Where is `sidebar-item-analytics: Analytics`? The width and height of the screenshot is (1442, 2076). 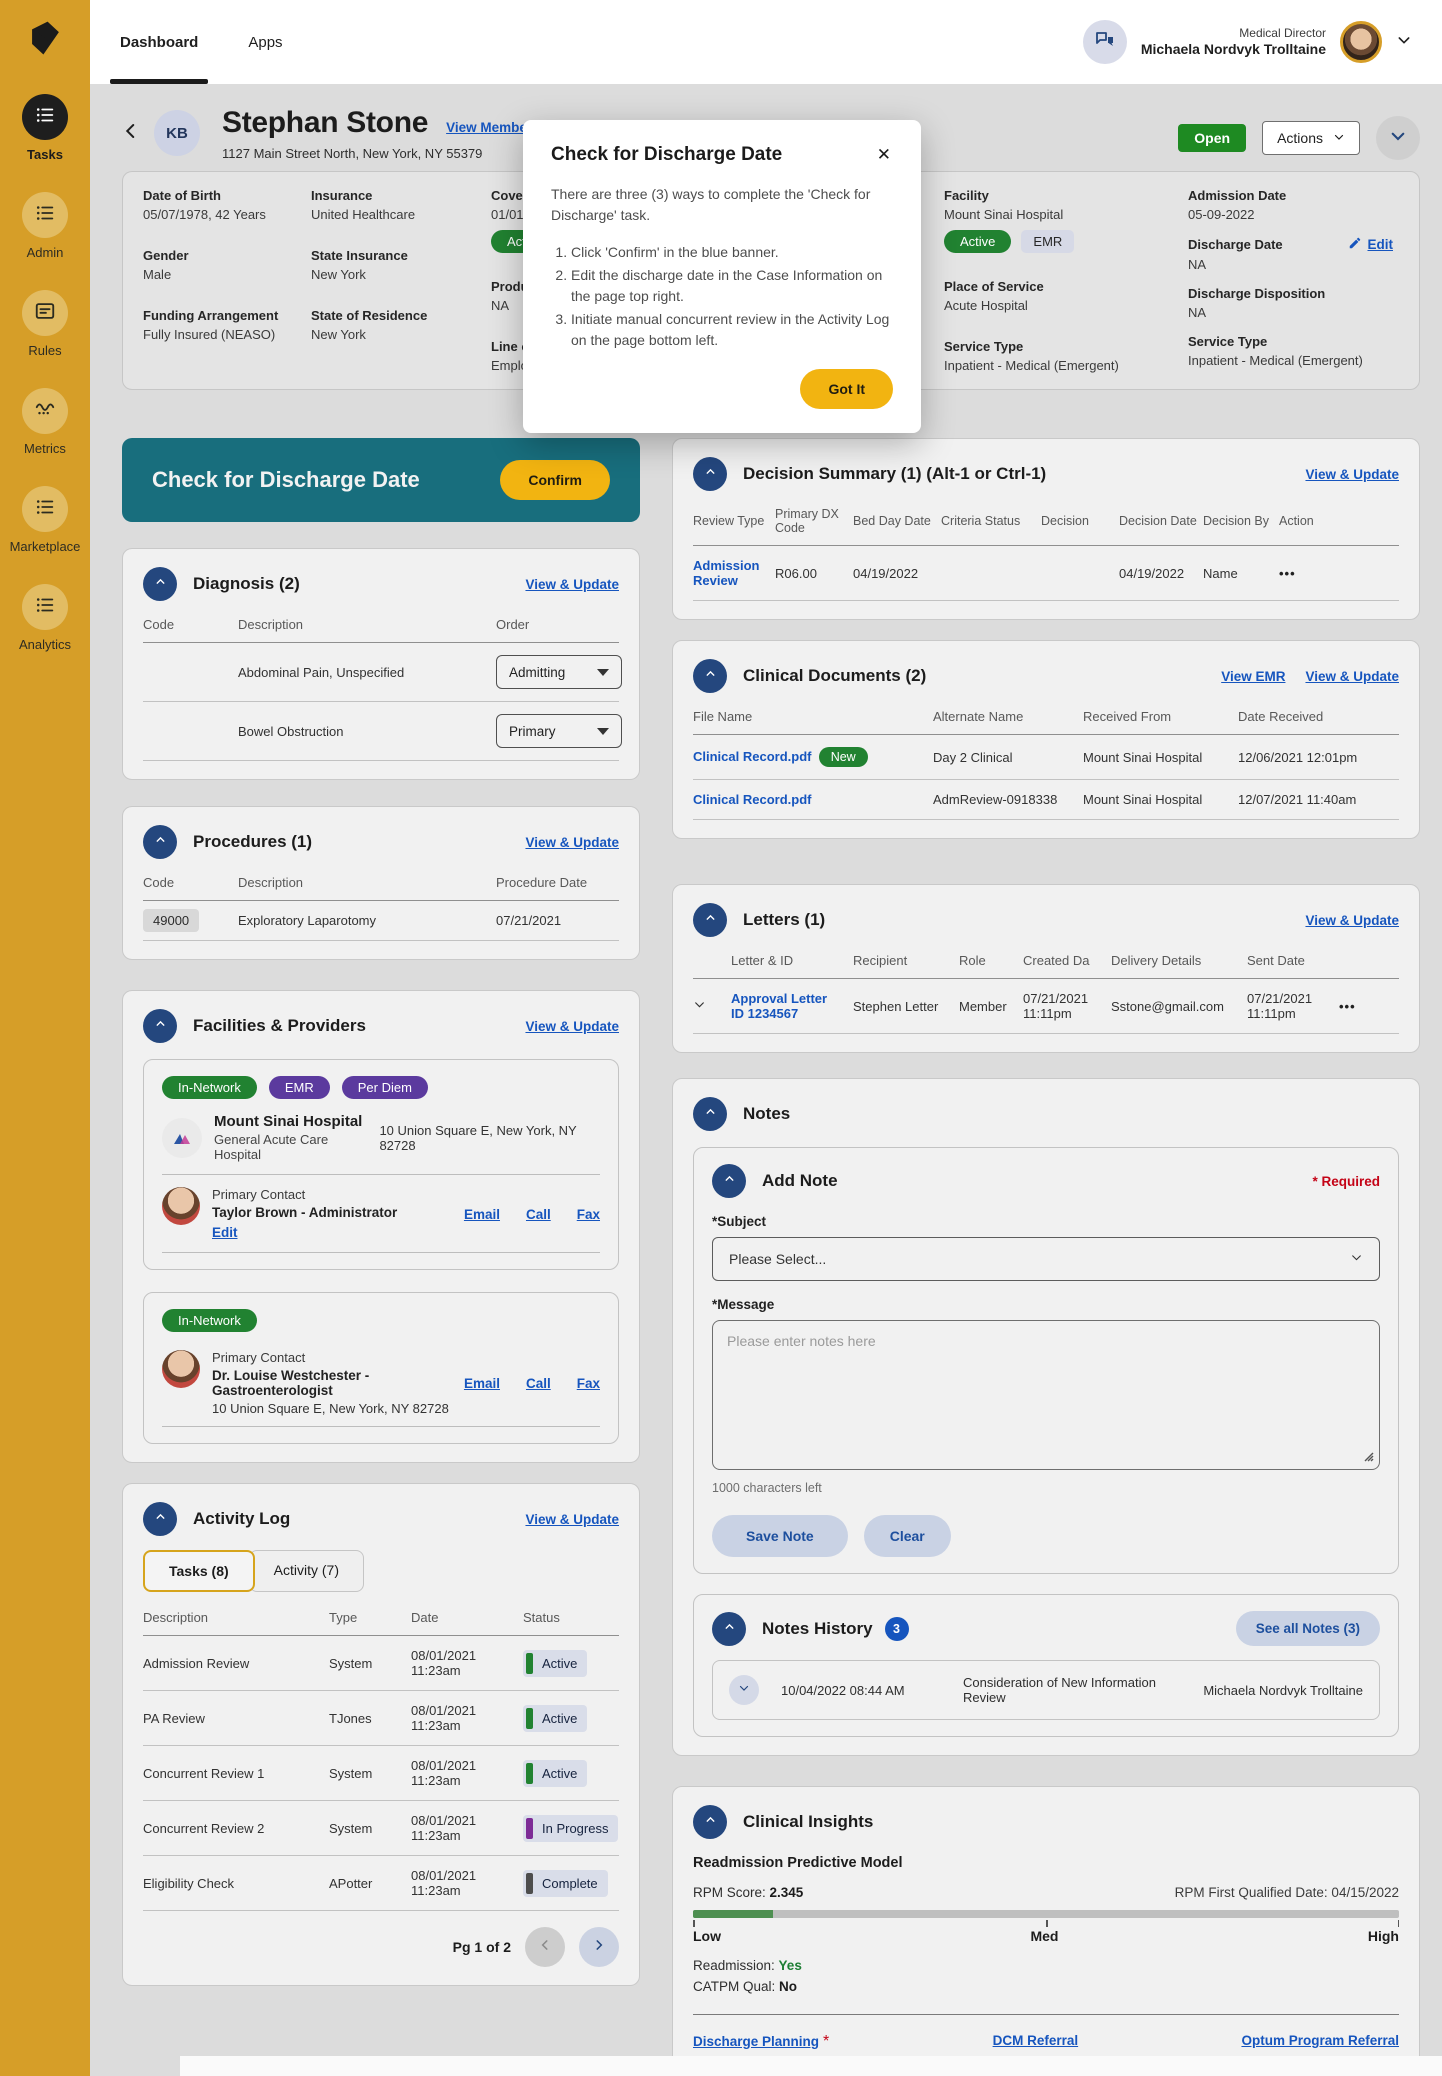 sidebar-item-analytics: Analytics is located at coordinates (45, 618).